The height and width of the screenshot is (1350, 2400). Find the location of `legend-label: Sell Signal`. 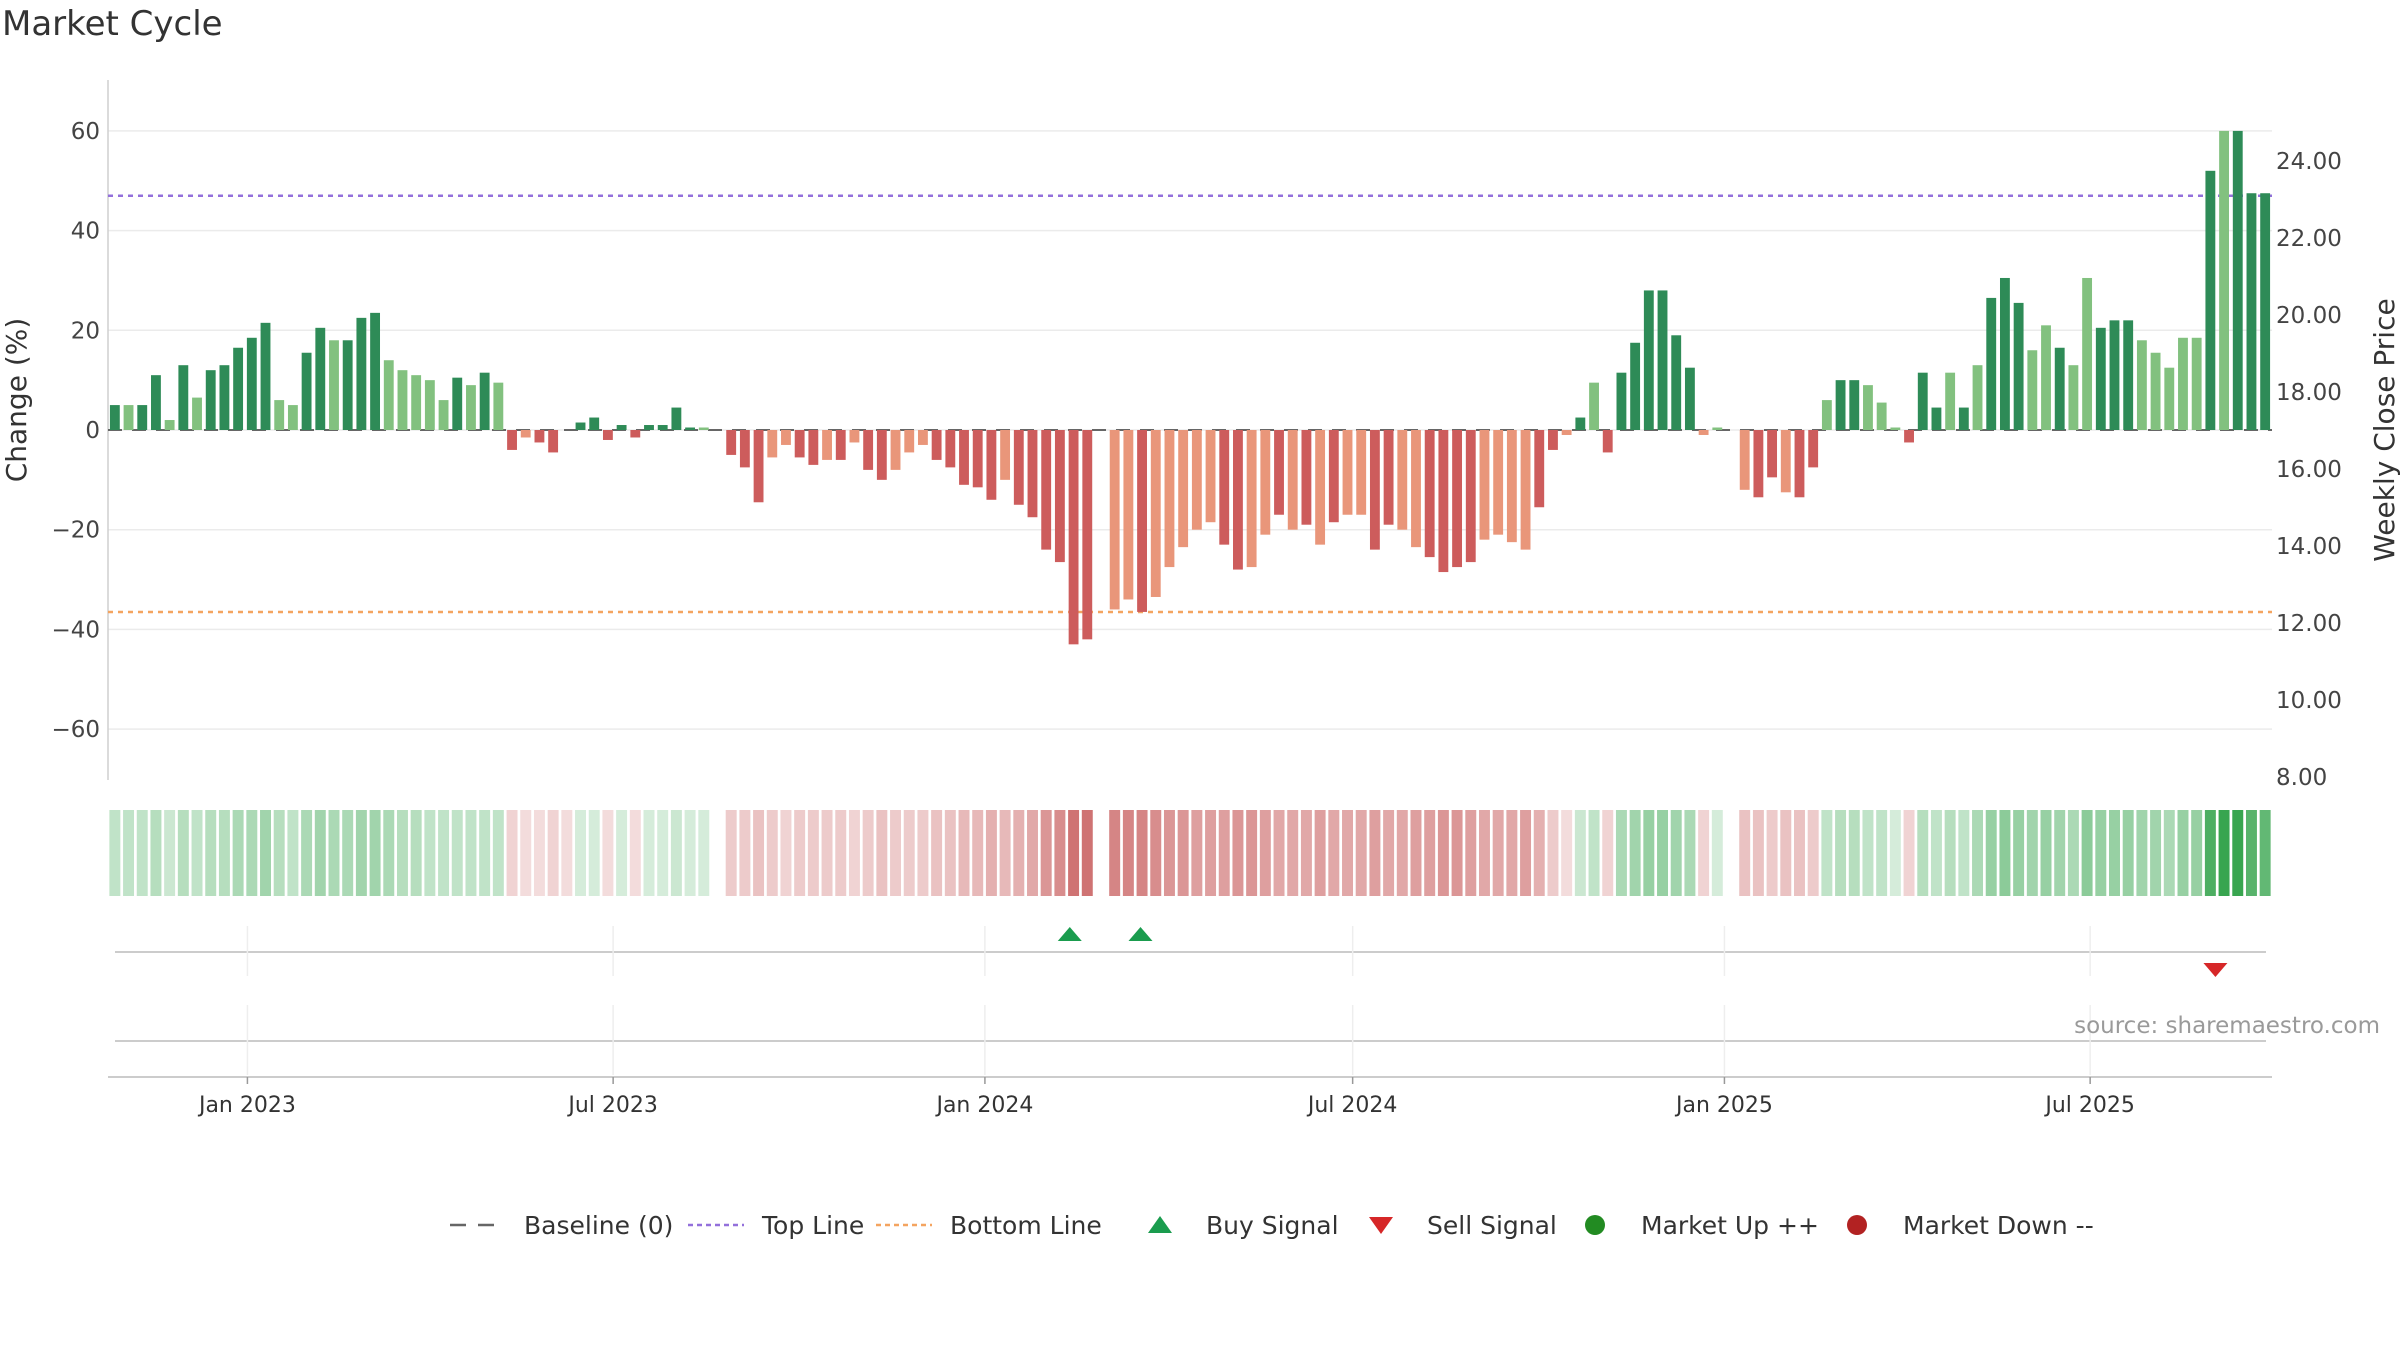

legend-label: Sell Signal is located at coordinates (1492, 1225).